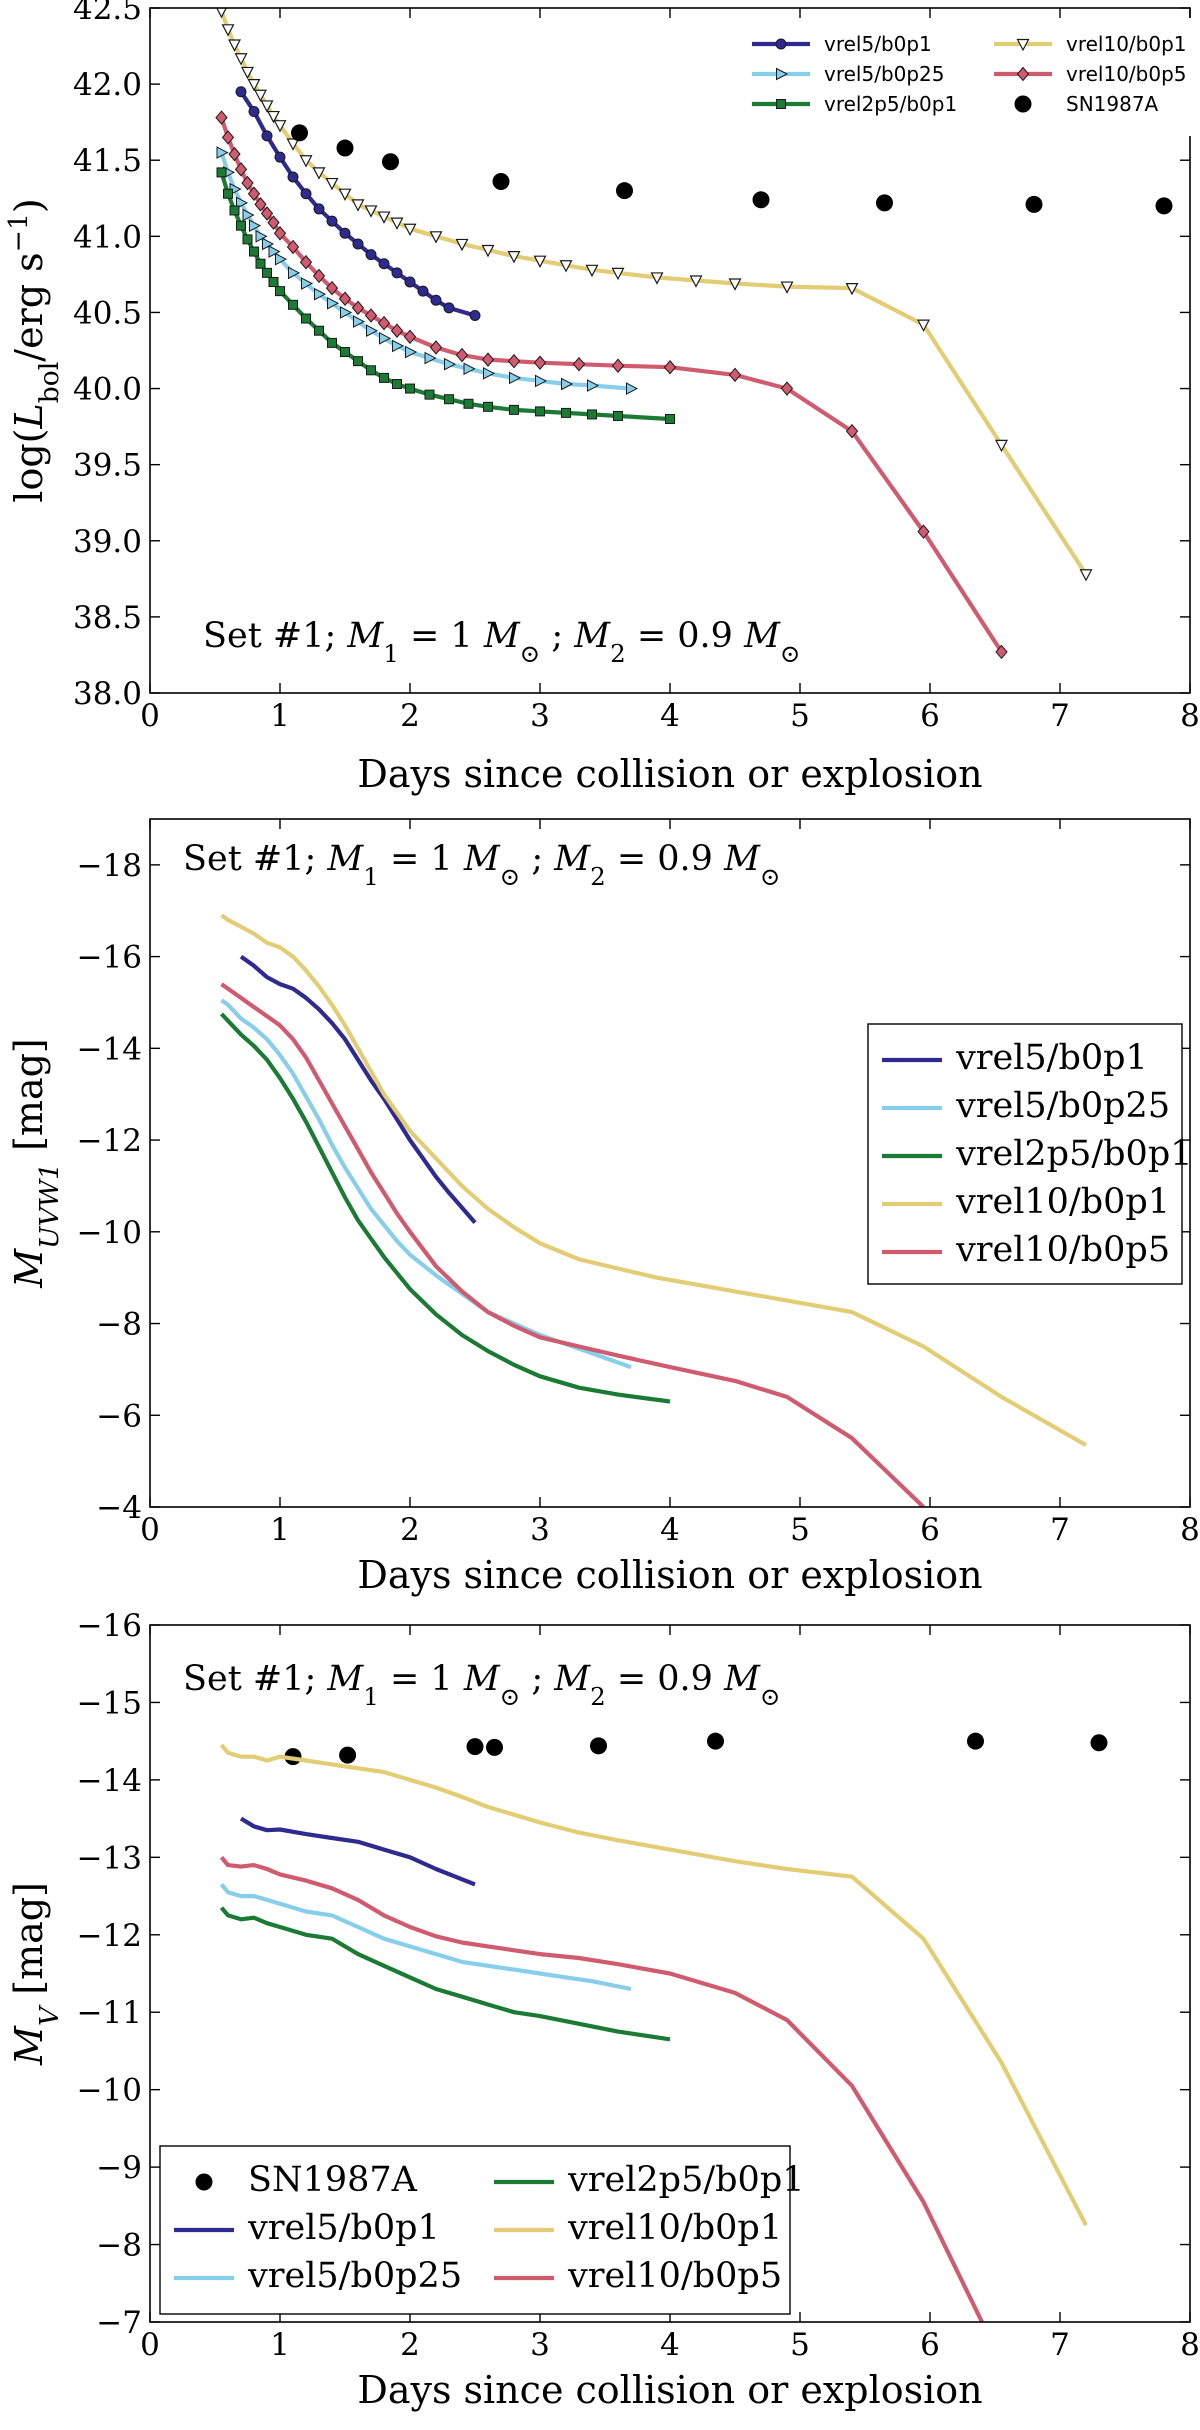 The height and width of the screenshot is (2430, 1200). What do you see at coordinates (109, 1936) in the screenshot?
I see `y-tick-label: −12` at bounding box center [109, 1936].